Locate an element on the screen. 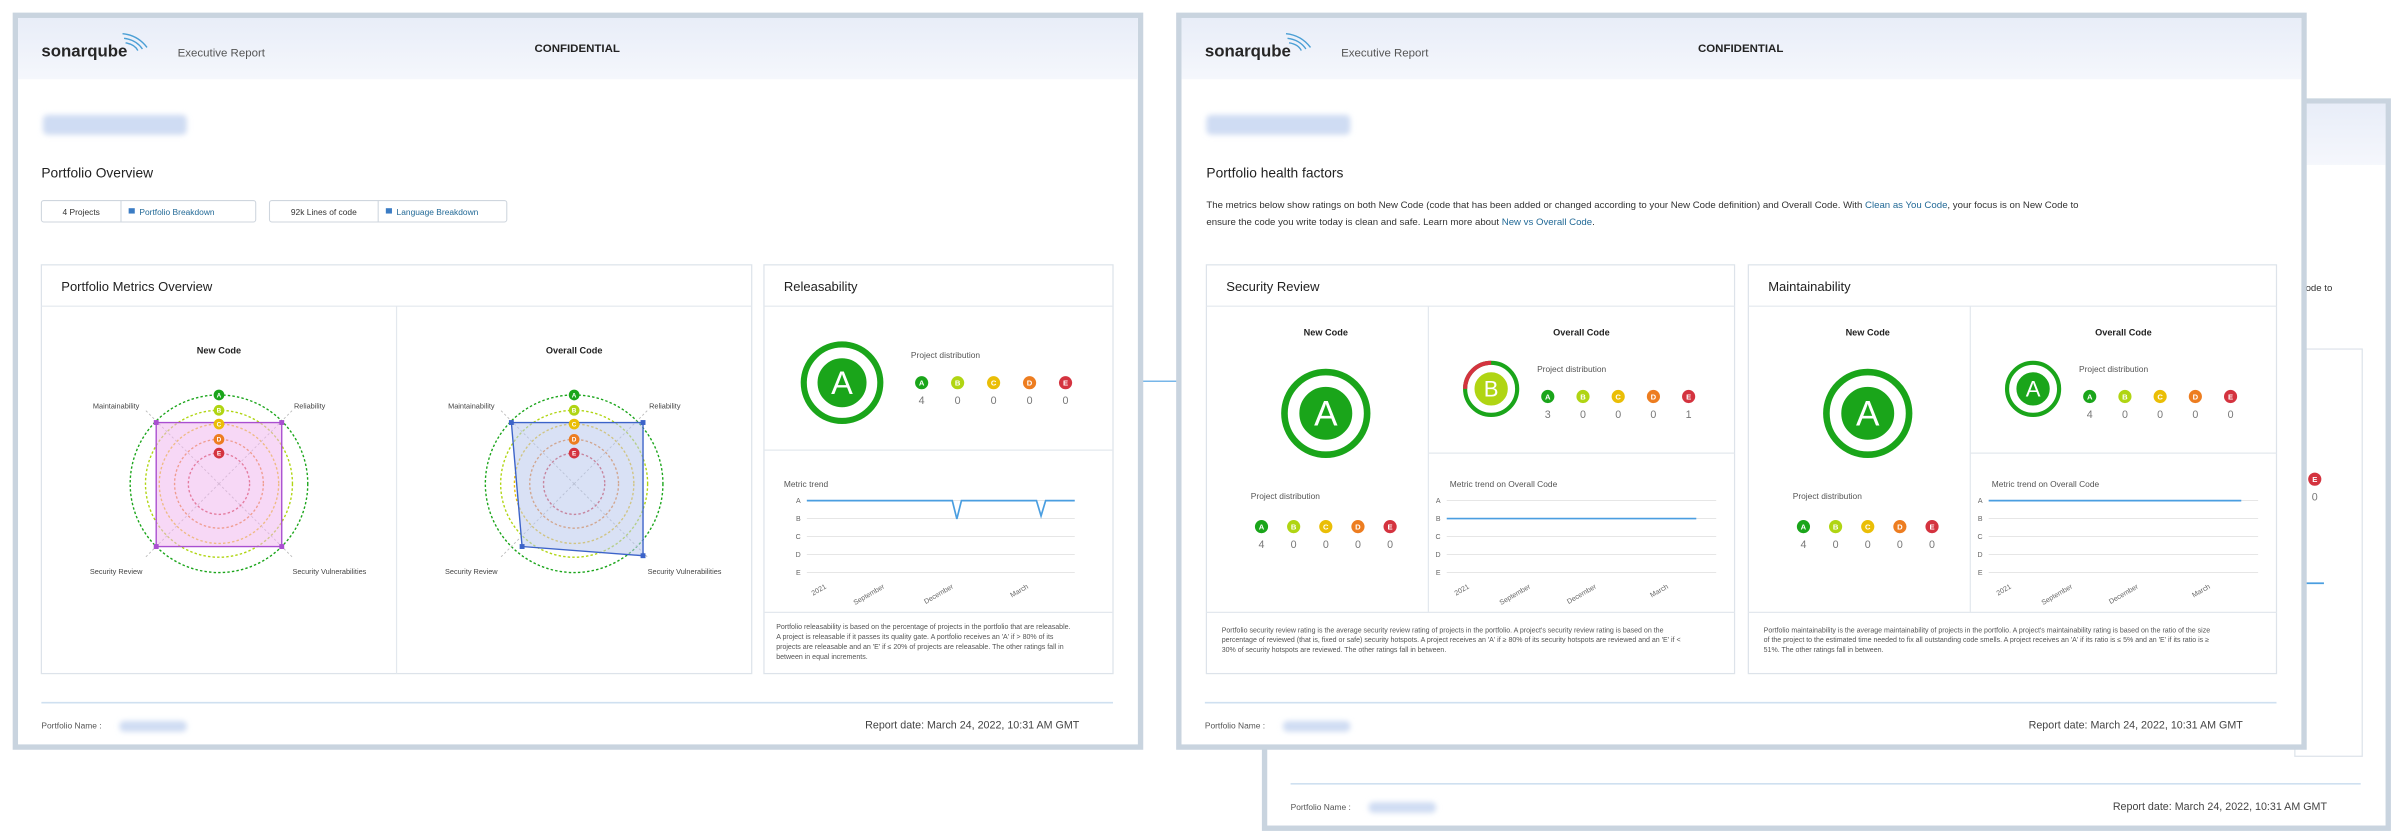 This screenshot has width=2401, height=840. radar-axis-label: Maintainability is located at coordinates (116, 406).